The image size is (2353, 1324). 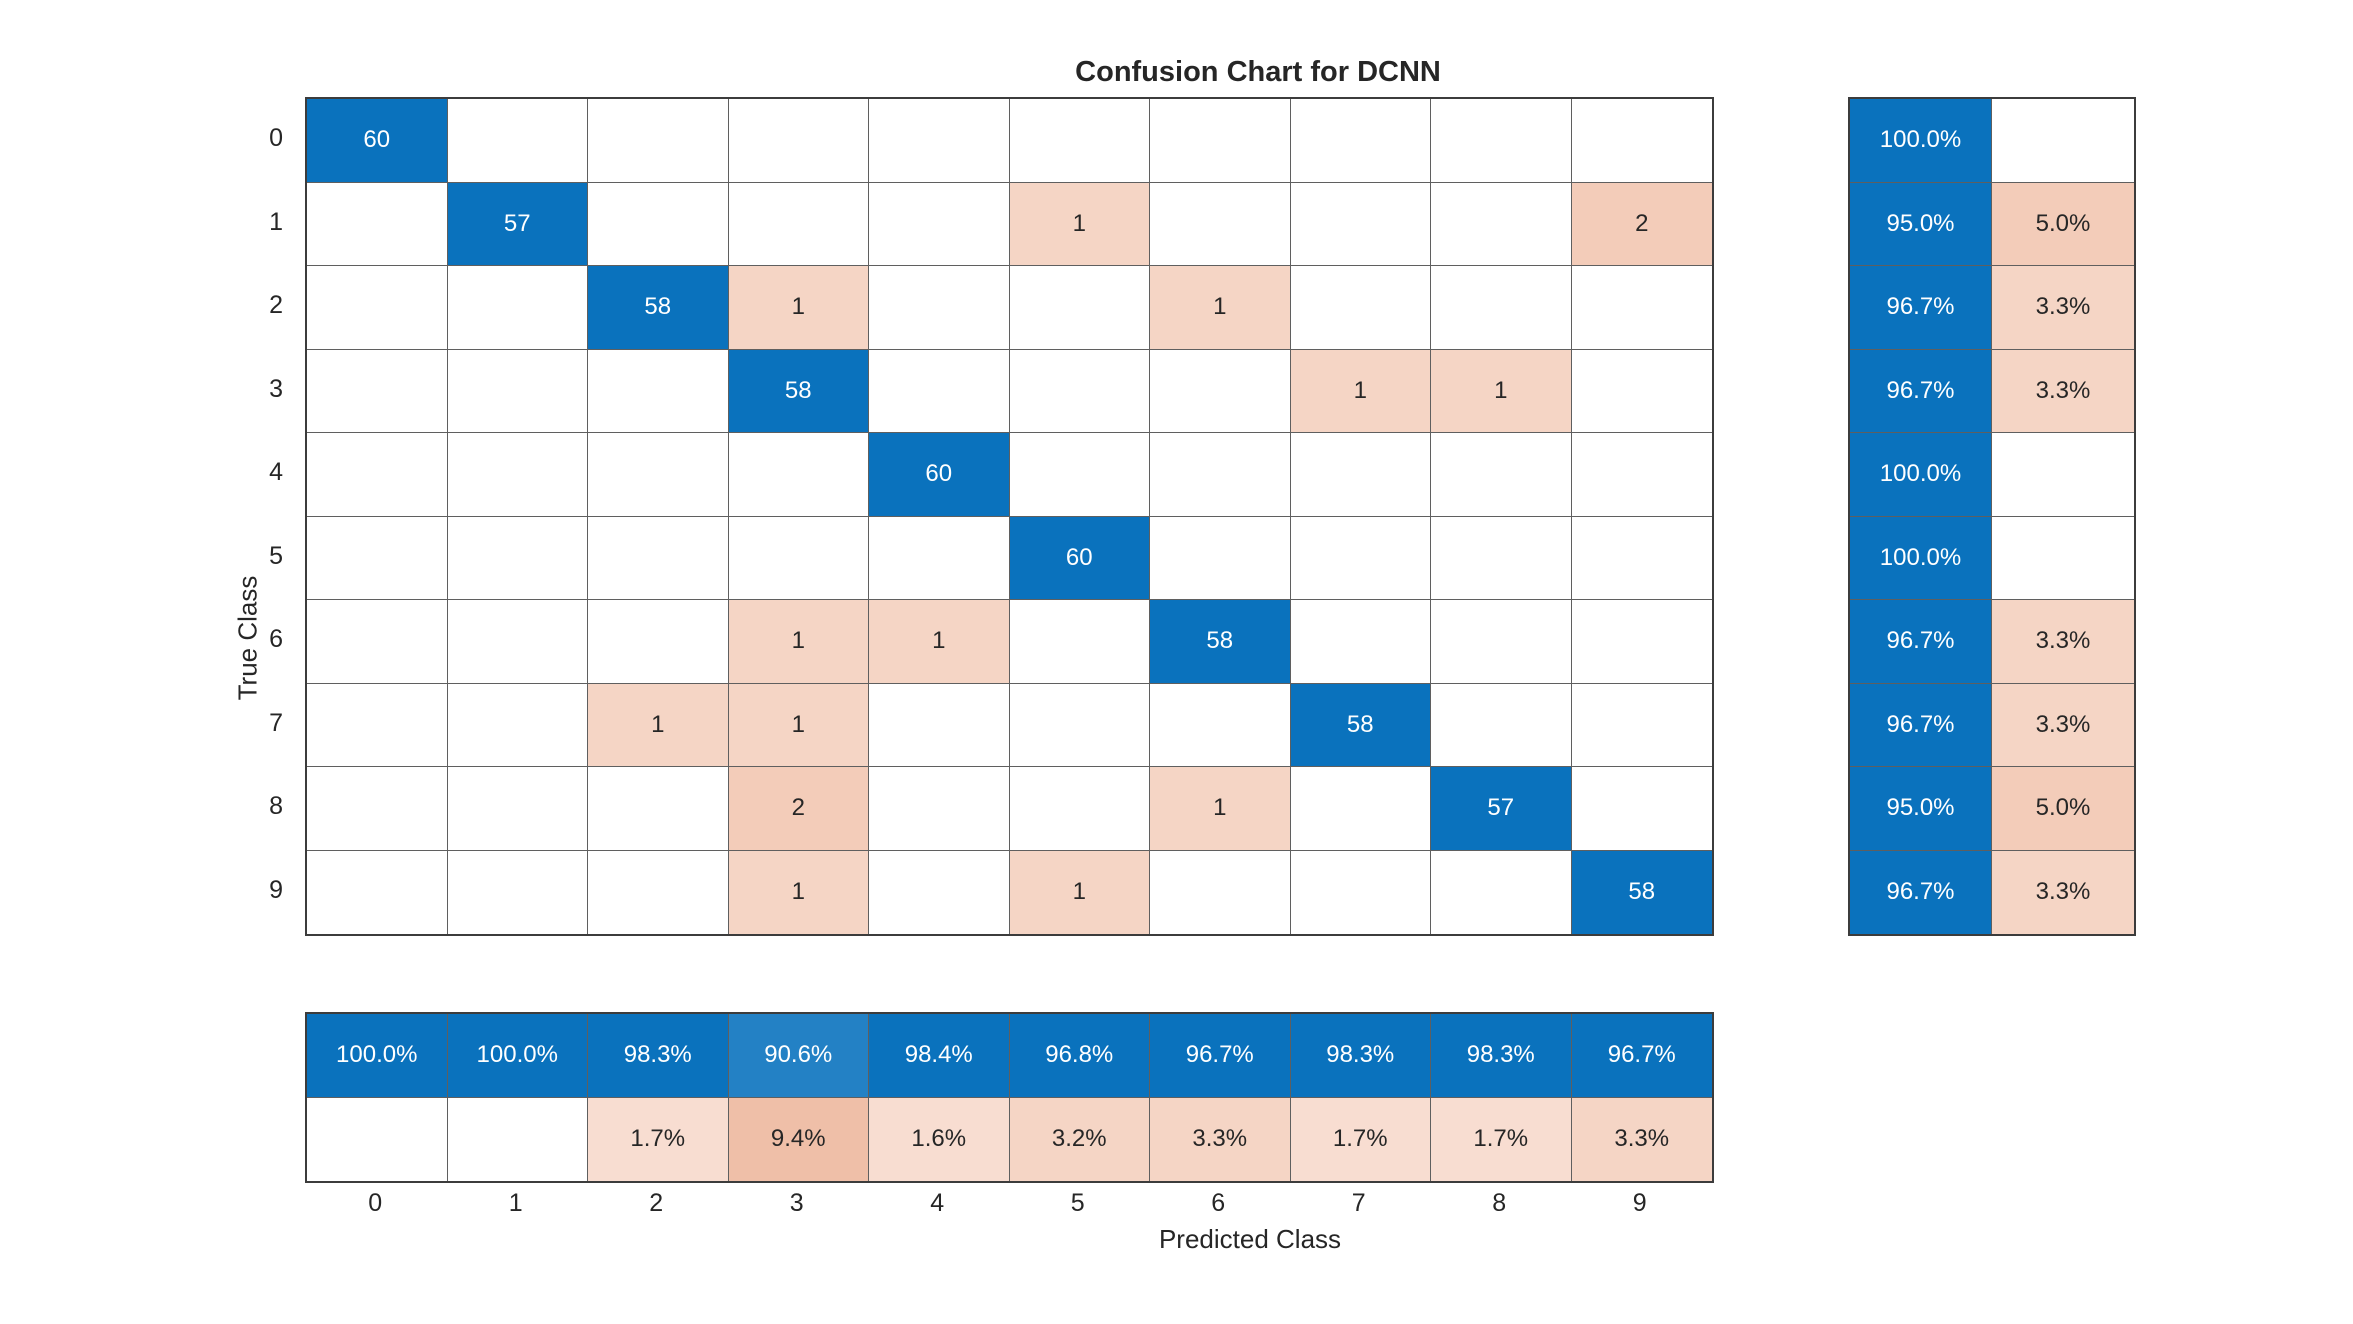 I want to click on column-summary-incorrect-cell: 3.2%, so click(x=1079, y=1139).